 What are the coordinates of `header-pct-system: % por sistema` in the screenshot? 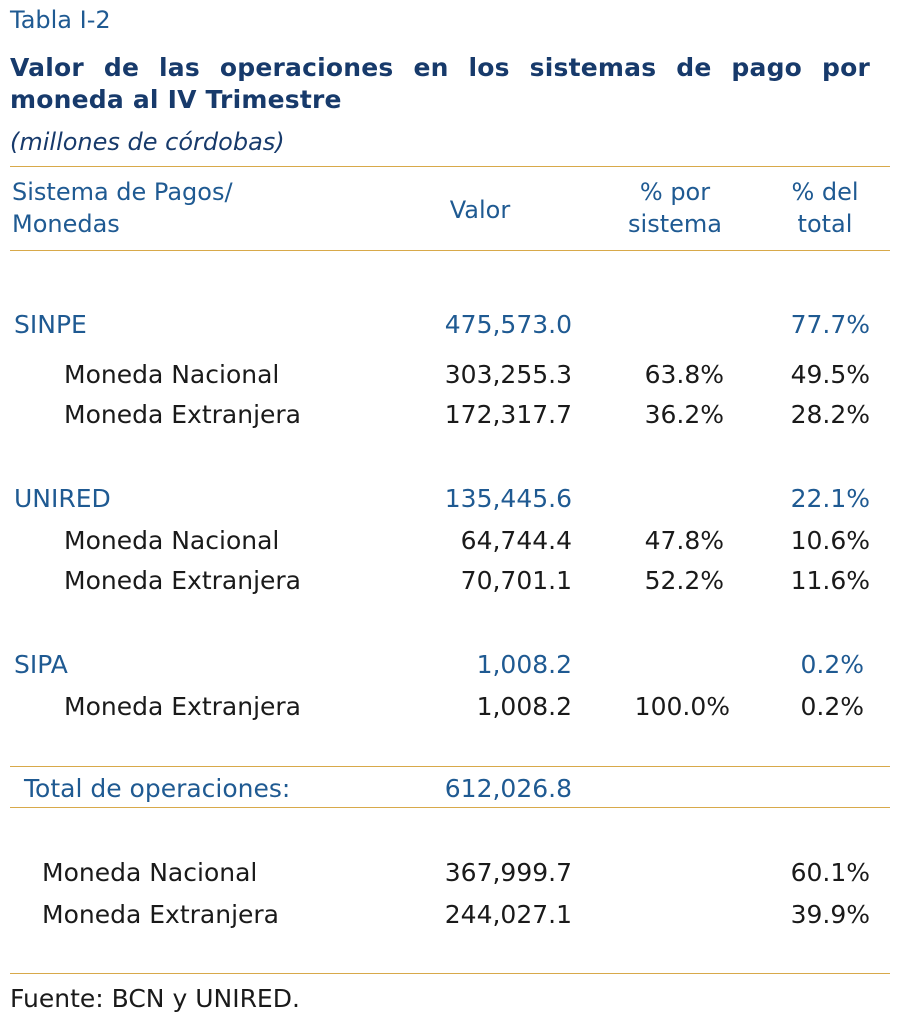 It's located at (675, 208).